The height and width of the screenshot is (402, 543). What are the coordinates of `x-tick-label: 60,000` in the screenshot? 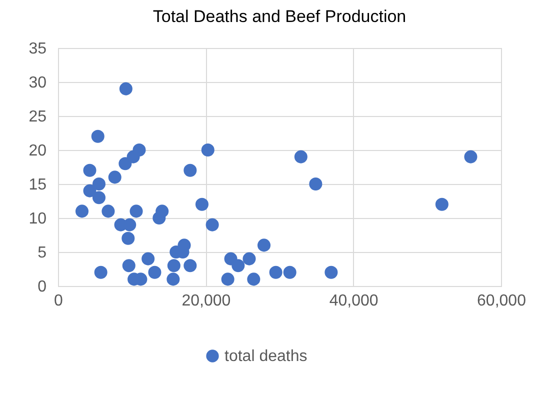 It's located at (501, 301).